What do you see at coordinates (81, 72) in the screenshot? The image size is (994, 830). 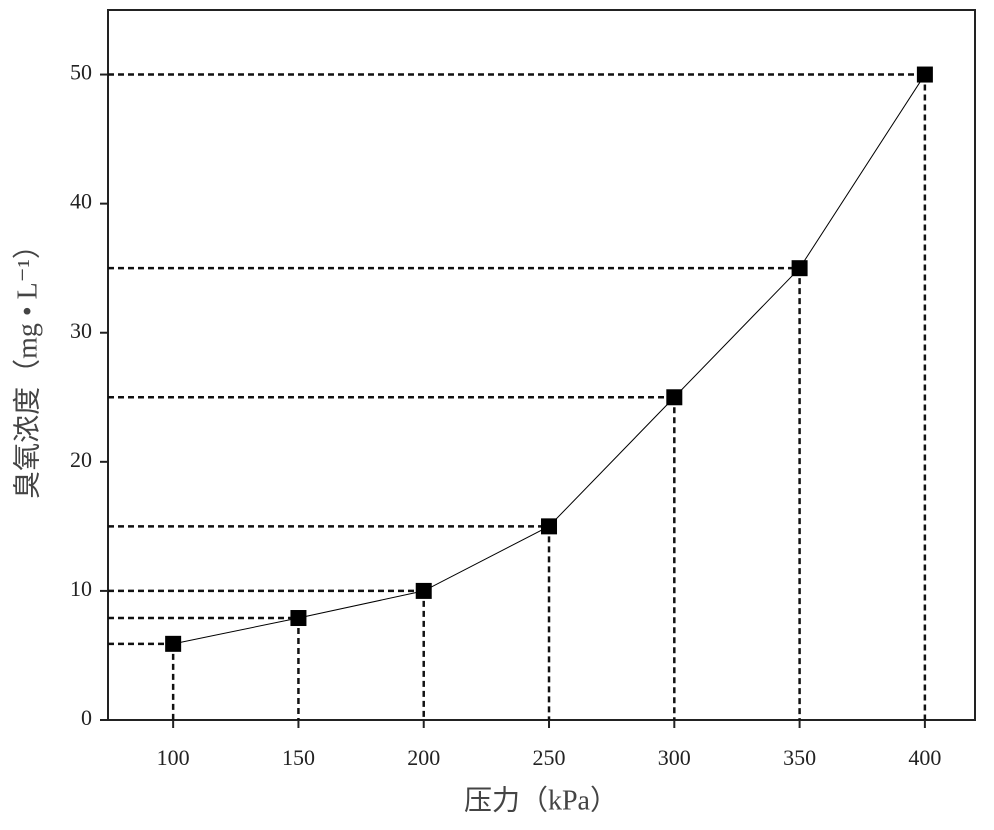 I see `y-tick-label: 50` at bounding box center [81, 72].